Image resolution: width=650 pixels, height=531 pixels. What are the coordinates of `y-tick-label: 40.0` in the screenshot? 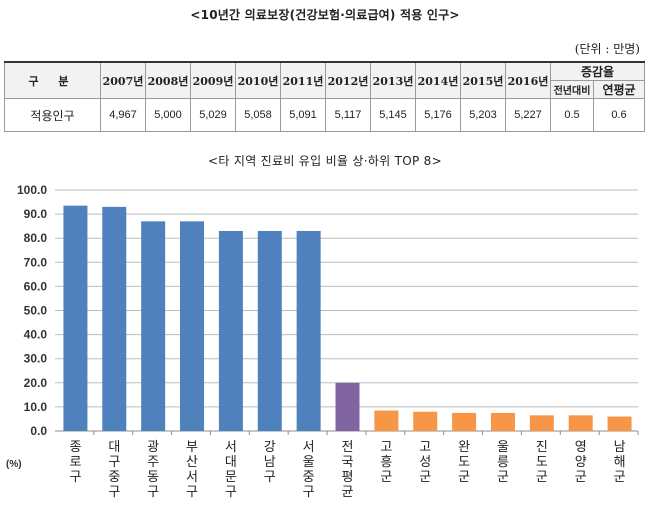 It's located at (36, 335).